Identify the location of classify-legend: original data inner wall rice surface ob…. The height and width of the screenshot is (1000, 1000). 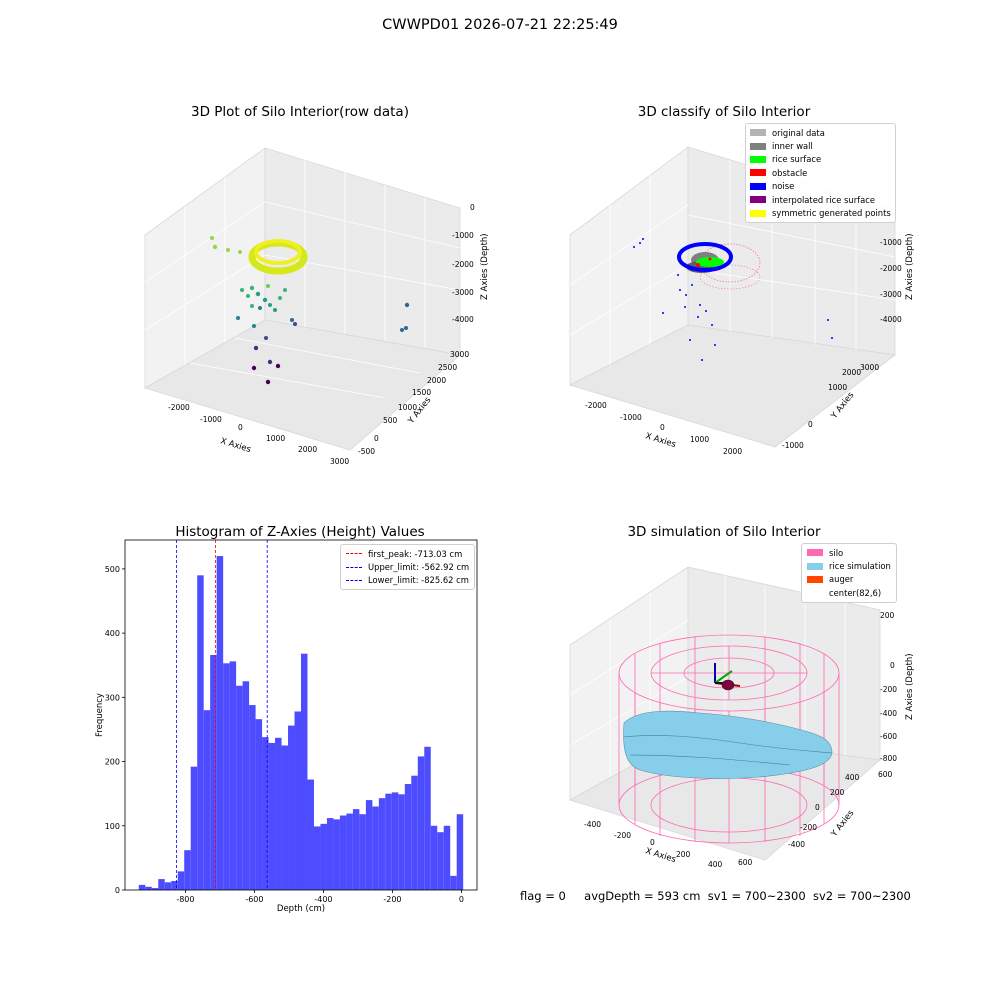
(820, 173).